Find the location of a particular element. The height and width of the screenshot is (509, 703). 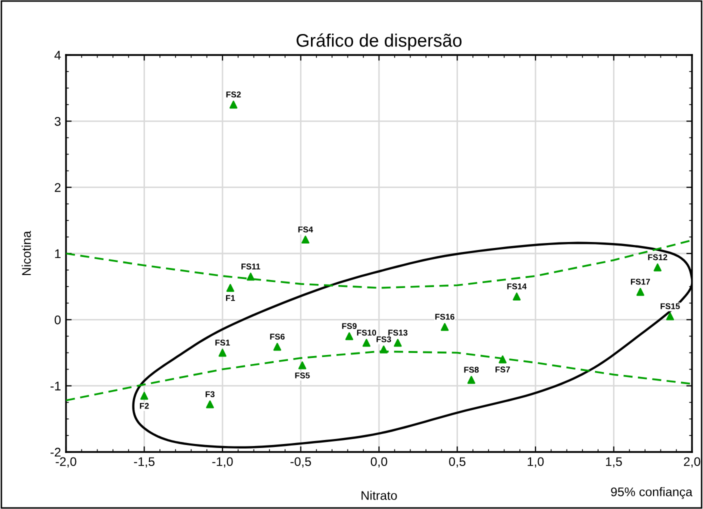

annotation: FS12 is located at coordinates (658, 257).